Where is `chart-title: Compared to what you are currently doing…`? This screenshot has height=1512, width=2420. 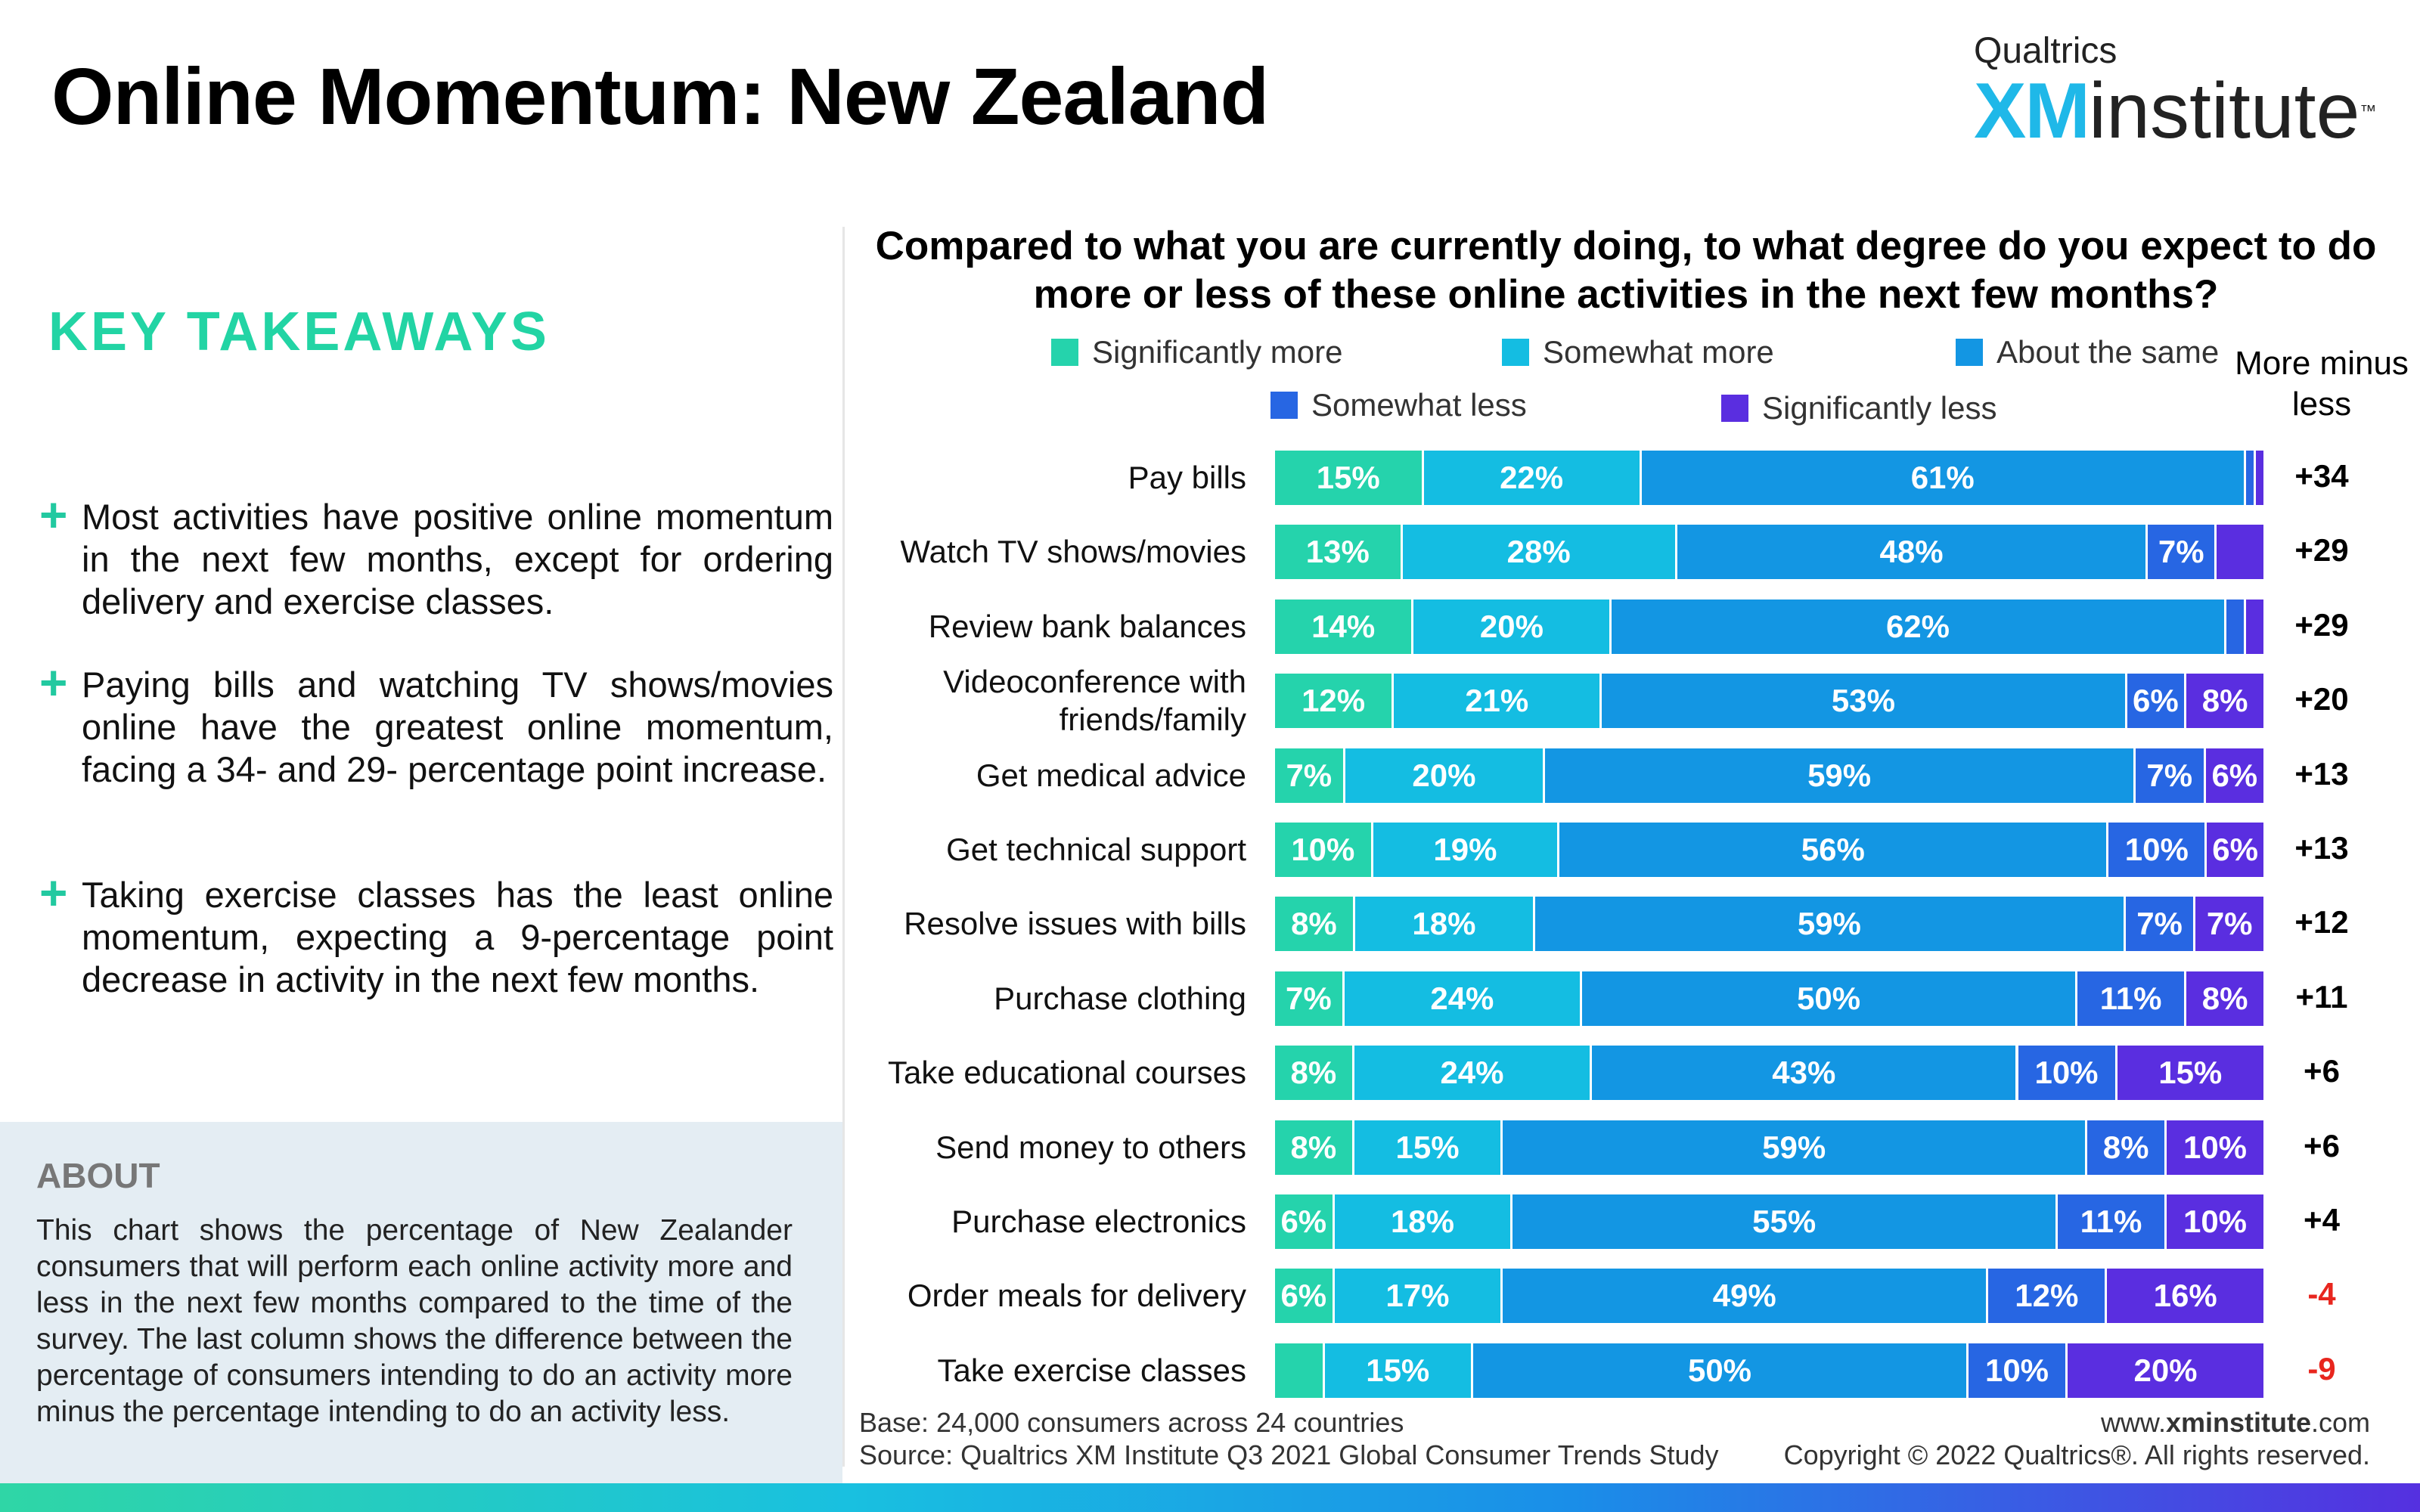
chart-title: Compared to what you are currently doing… is located at coordinates (1626, 270).